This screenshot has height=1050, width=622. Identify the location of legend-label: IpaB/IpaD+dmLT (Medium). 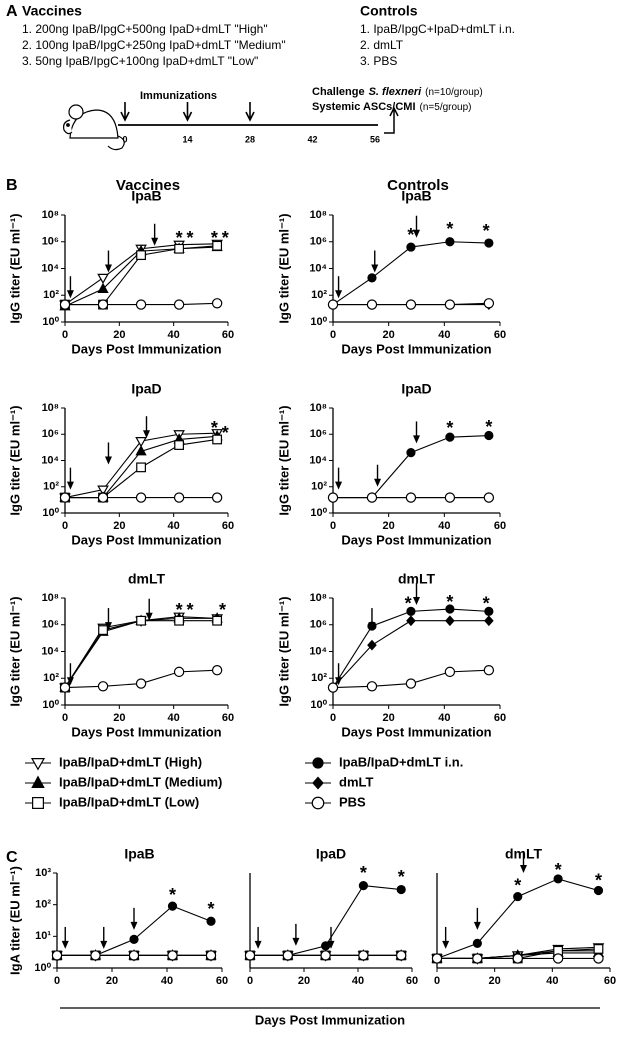
(140, 781).